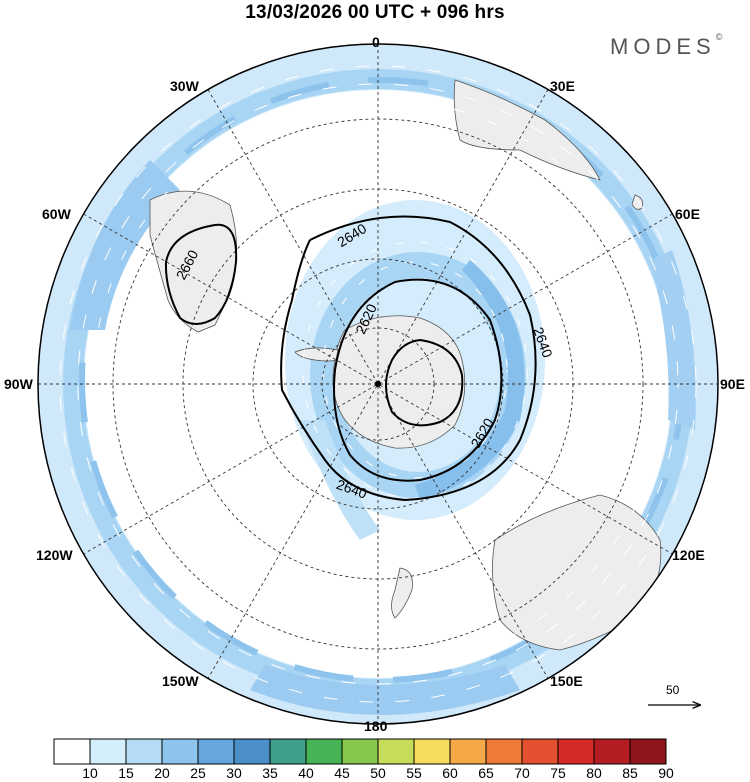 The height and width of the screenshot is (782, 750). I want to click on lon-label-180: 180, so click(376, 726).